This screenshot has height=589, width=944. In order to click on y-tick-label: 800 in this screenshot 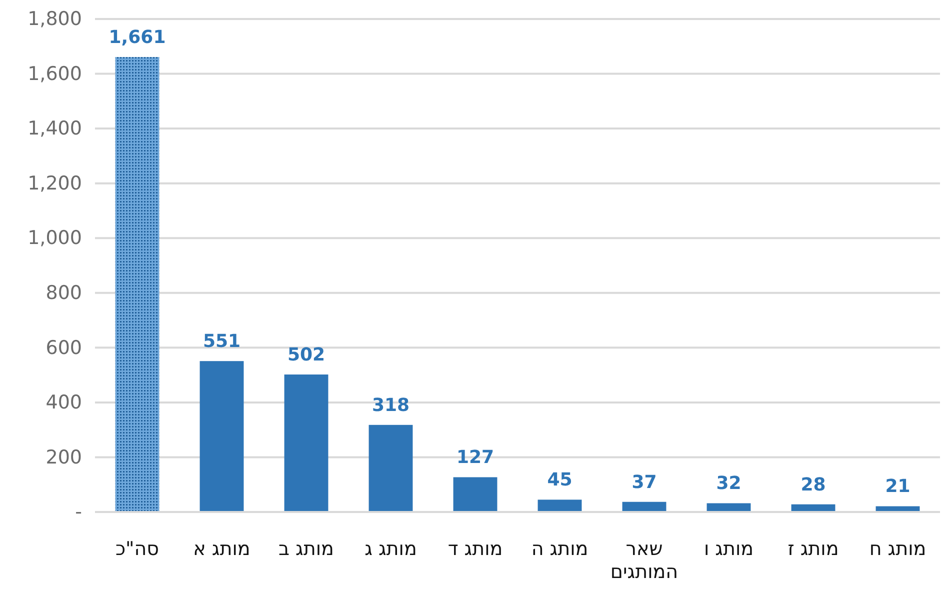, I will do `click(64, 293)`.